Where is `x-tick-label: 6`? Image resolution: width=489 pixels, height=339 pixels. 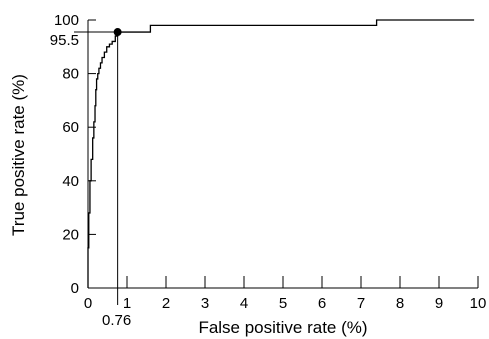
x-tick-label: 6 is located at coordinates (322, 303).